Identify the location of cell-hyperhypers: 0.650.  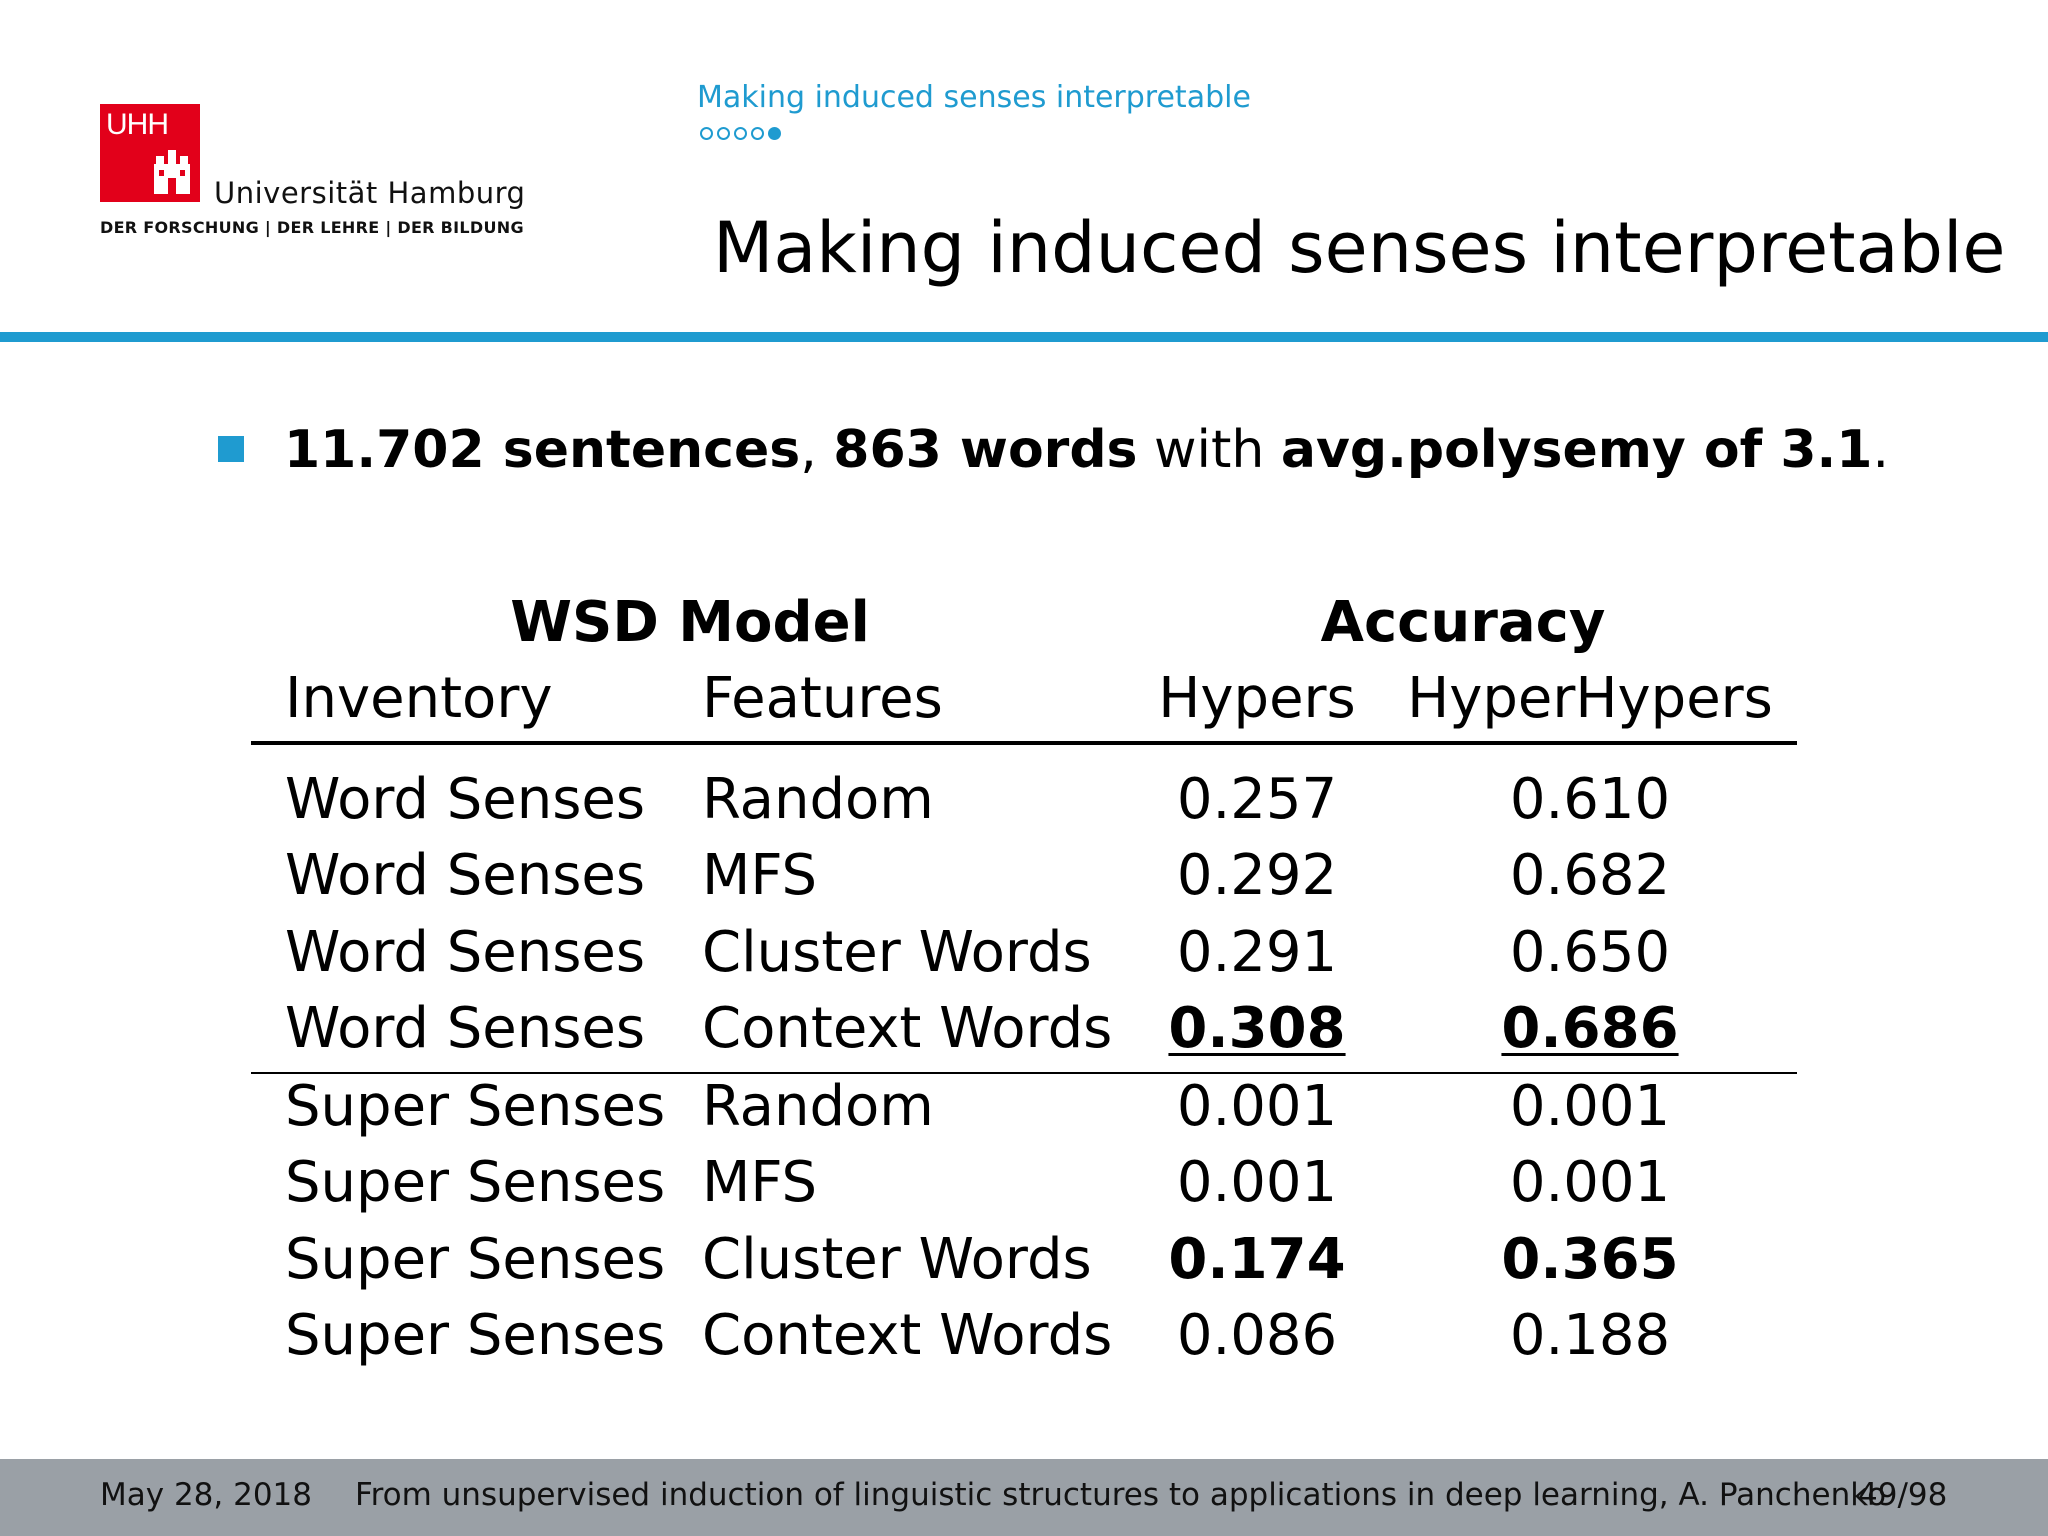
(1590, 952).